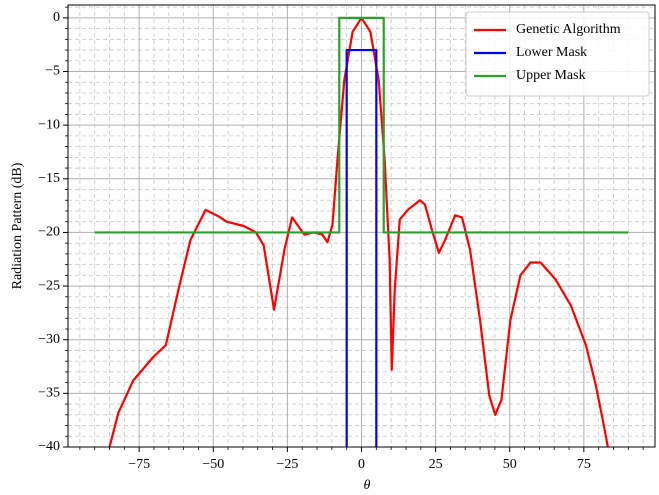 The image size is (659, 495). I want to click on legend-label: Genetic Algorithm, so click(568, 29).